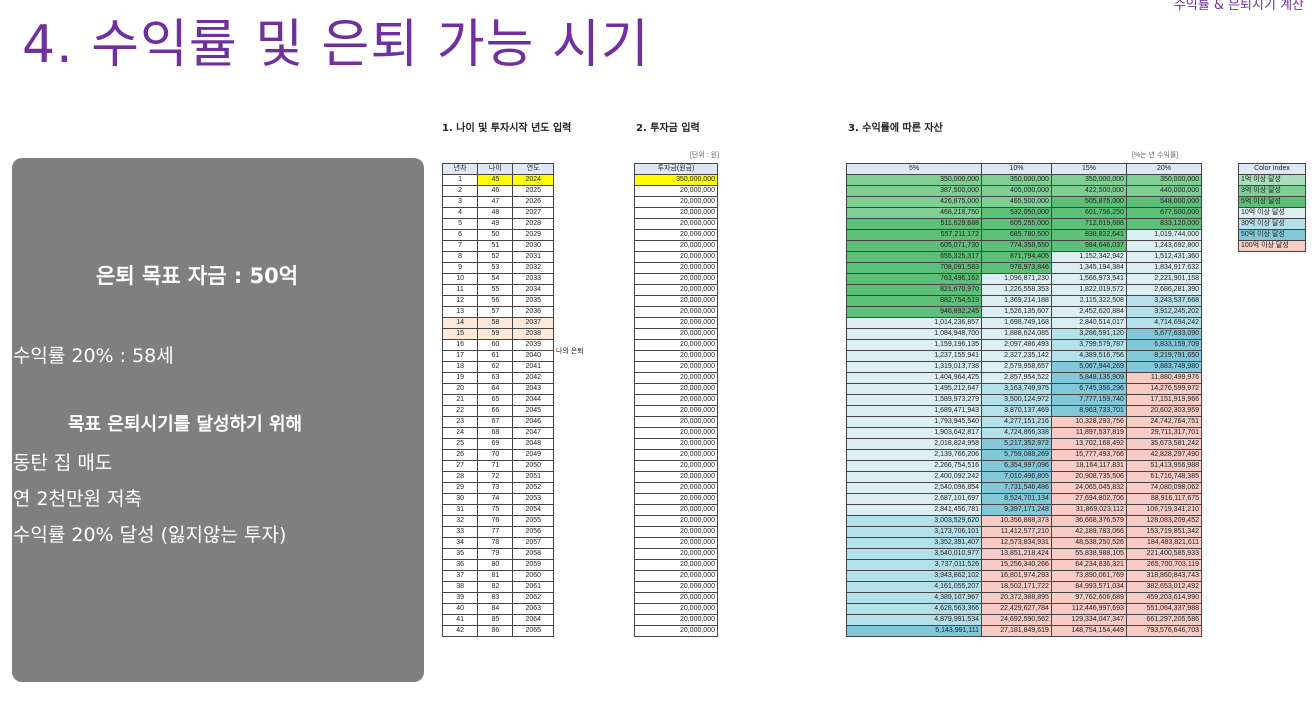  I want to click on cell-age: 65, so click(495, 400).